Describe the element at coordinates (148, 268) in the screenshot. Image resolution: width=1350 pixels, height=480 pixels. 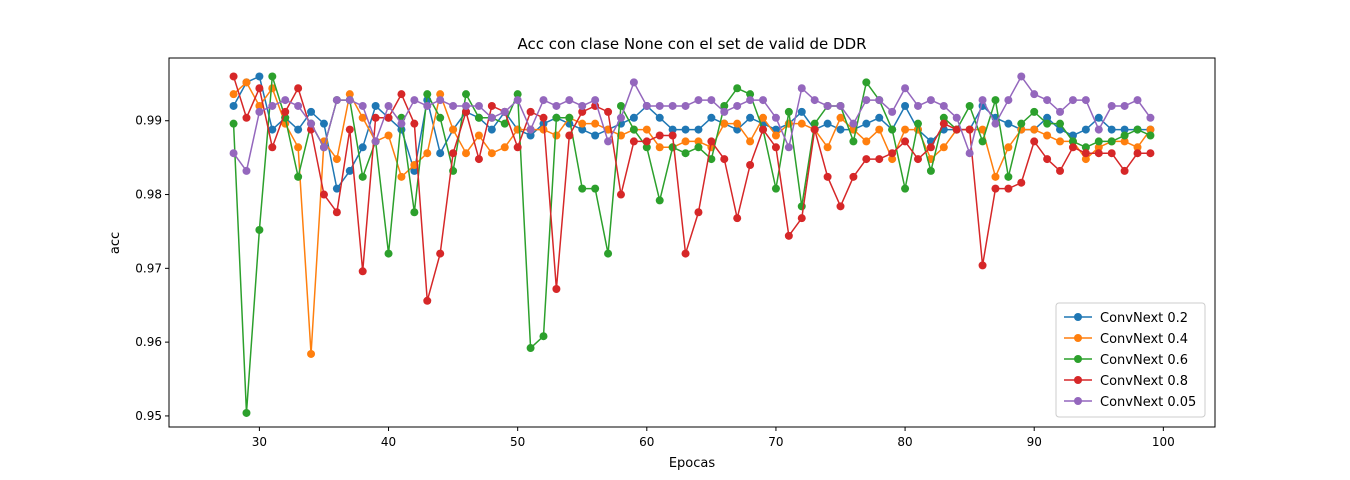
I see `y-tick-label: 0.97` at that location.